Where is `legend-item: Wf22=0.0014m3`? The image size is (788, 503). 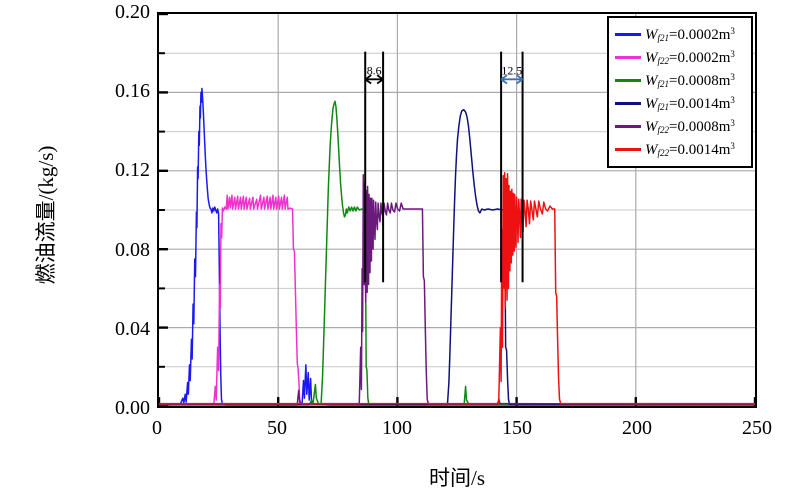 legend-item: Wf22=0.0014m3 is located at coordinates (679, 149).